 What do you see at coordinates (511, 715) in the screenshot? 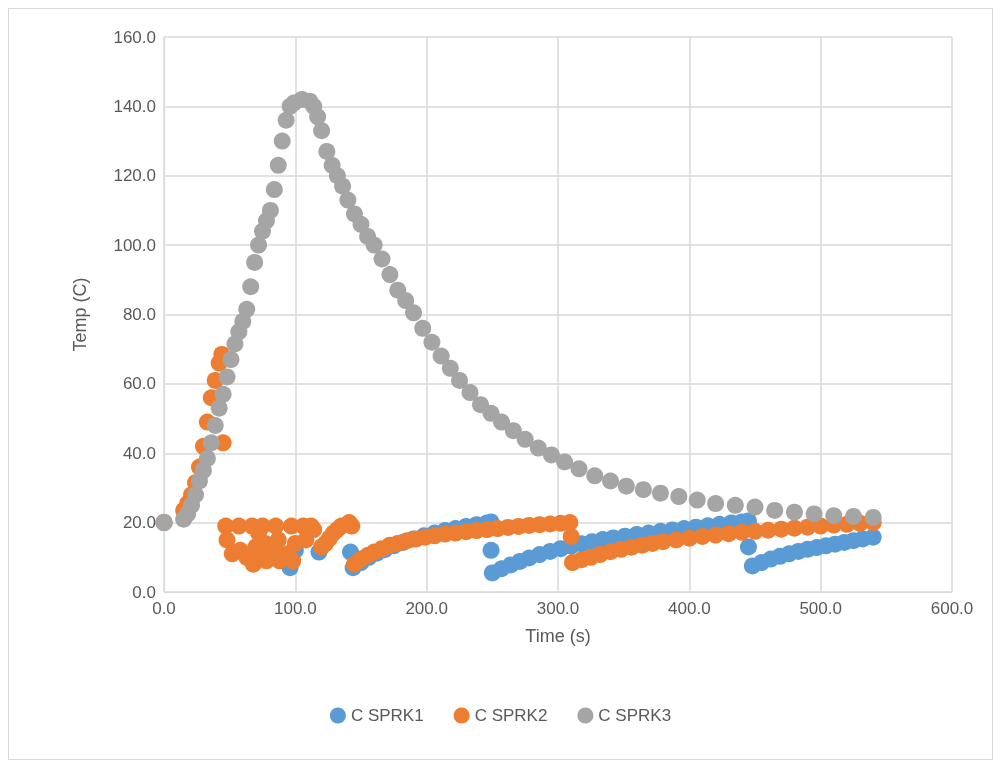
I see `legend-label: C SPRK2` at bounding box center [511, 715].